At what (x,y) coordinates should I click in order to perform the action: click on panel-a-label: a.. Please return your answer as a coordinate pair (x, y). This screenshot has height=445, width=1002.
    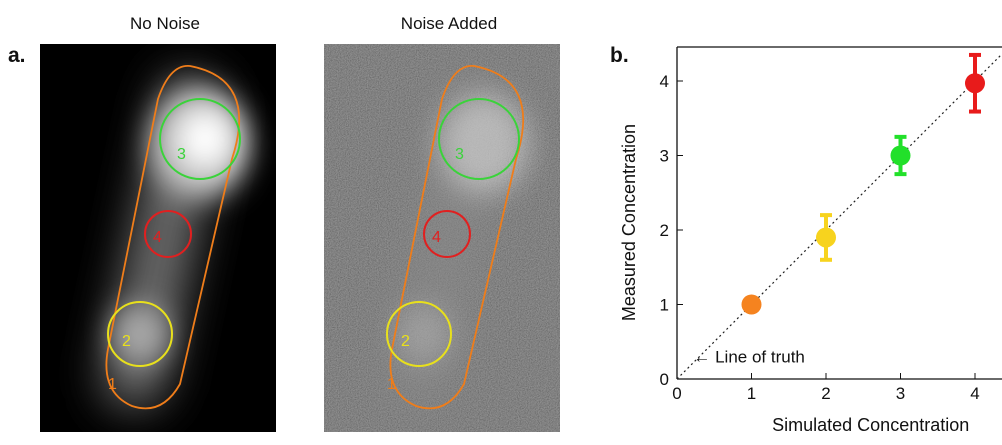
    Looking at the image, I should click on (17, 55).